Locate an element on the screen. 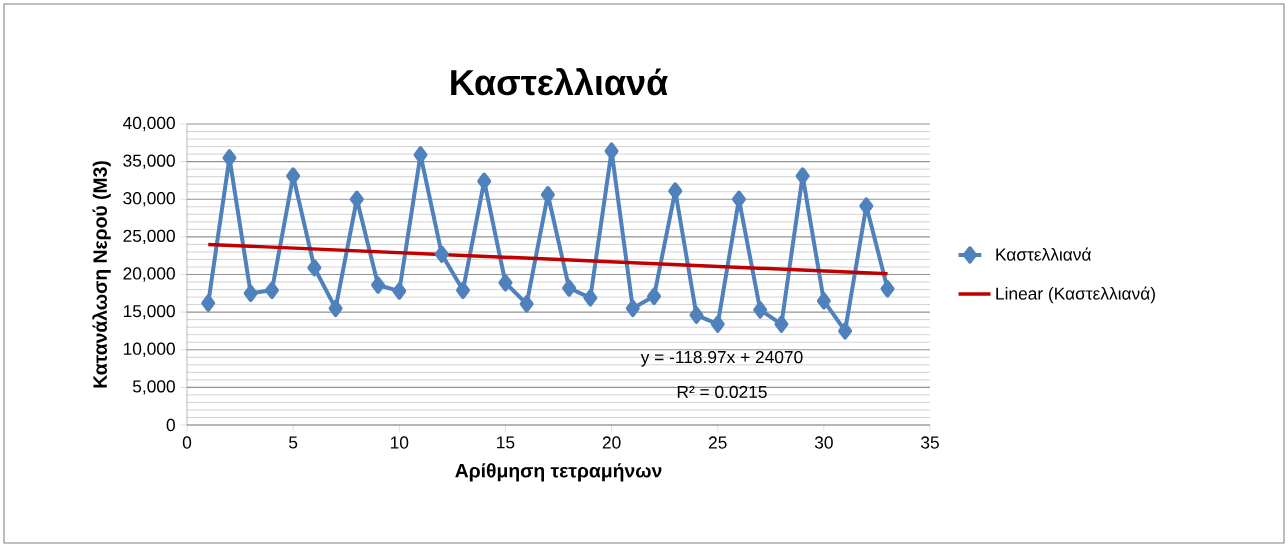 This screenshot has height=547, width=1288. y-tick-label: 5,000 is located at coordinates (153, 387).